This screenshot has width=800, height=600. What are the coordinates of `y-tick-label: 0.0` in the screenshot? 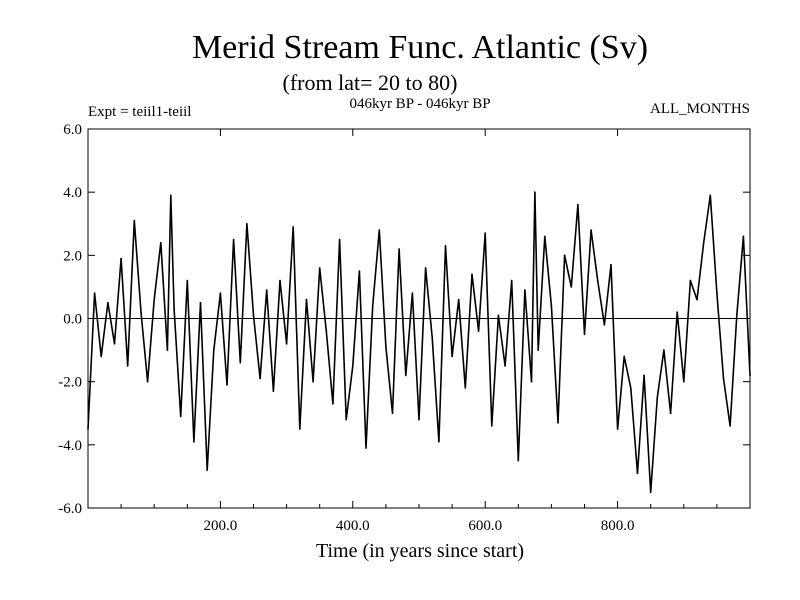 It's located at (72, 320).